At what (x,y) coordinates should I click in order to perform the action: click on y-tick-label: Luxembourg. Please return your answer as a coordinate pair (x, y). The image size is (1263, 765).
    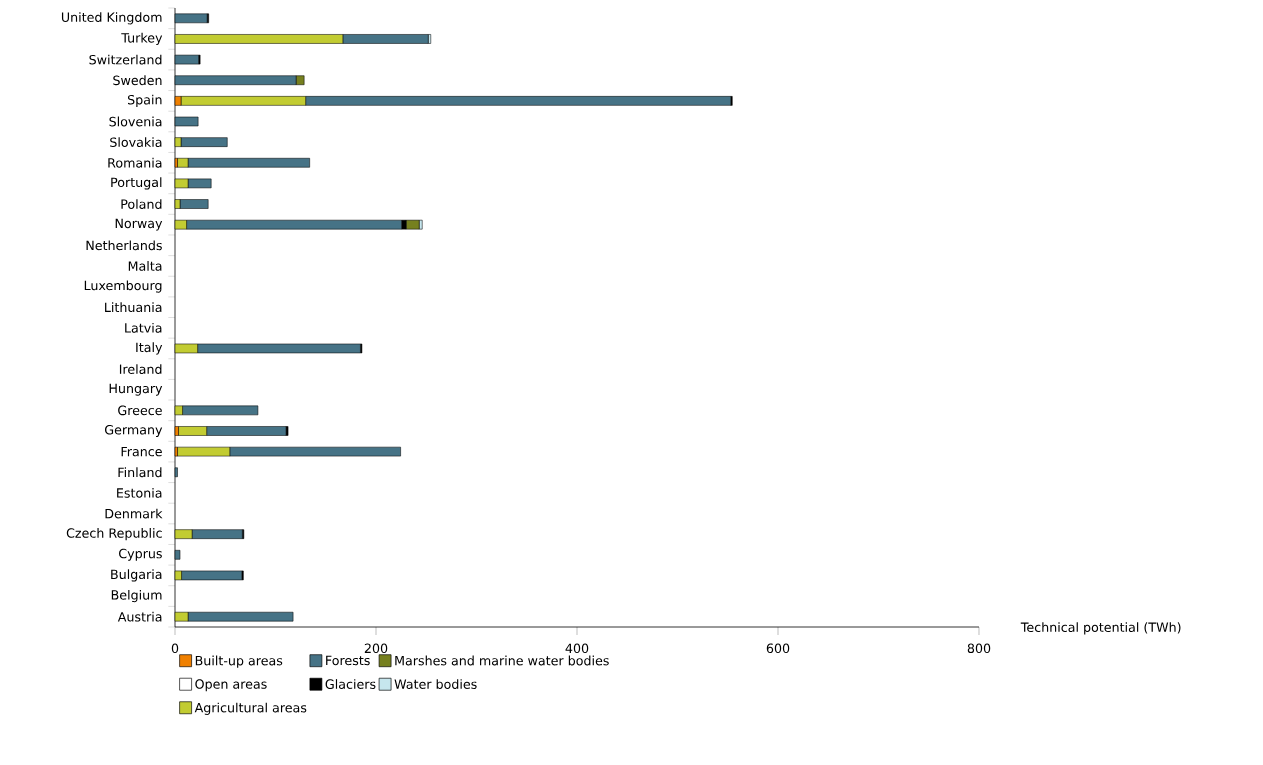
    Looking at the image, I should click on (123, 286).